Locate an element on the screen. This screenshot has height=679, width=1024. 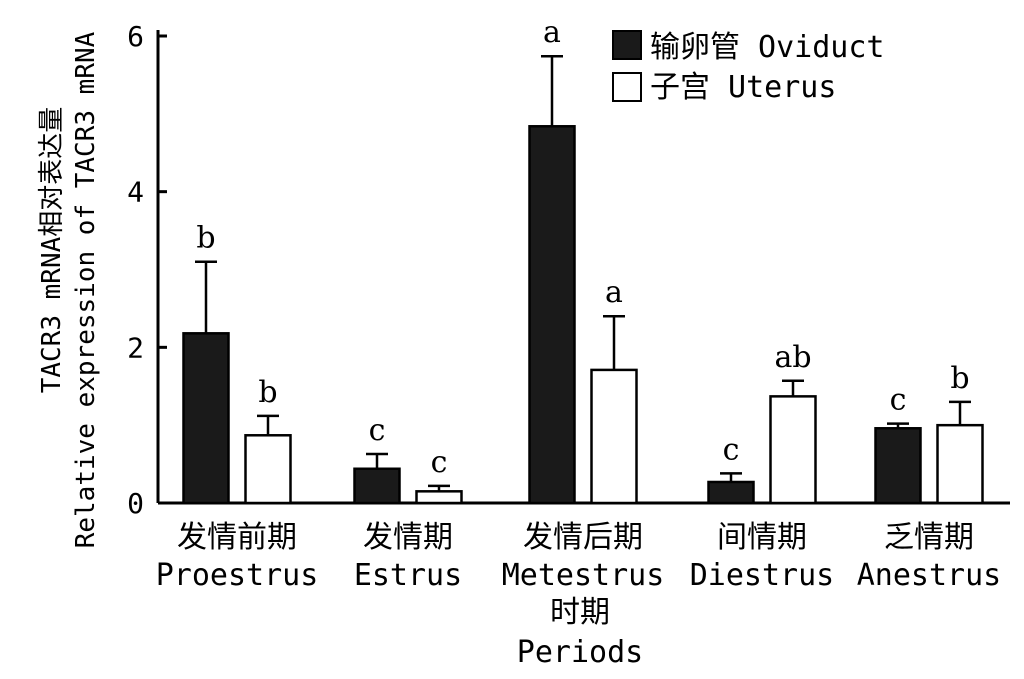
significance-label: ab is located at coordinates (792, 357).